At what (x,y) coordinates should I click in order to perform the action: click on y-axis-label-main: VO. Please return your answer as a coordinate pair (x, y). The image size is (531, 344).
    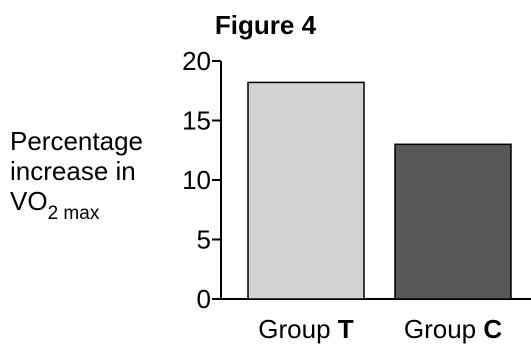
    Looking at the image, I should click on (29, 201).